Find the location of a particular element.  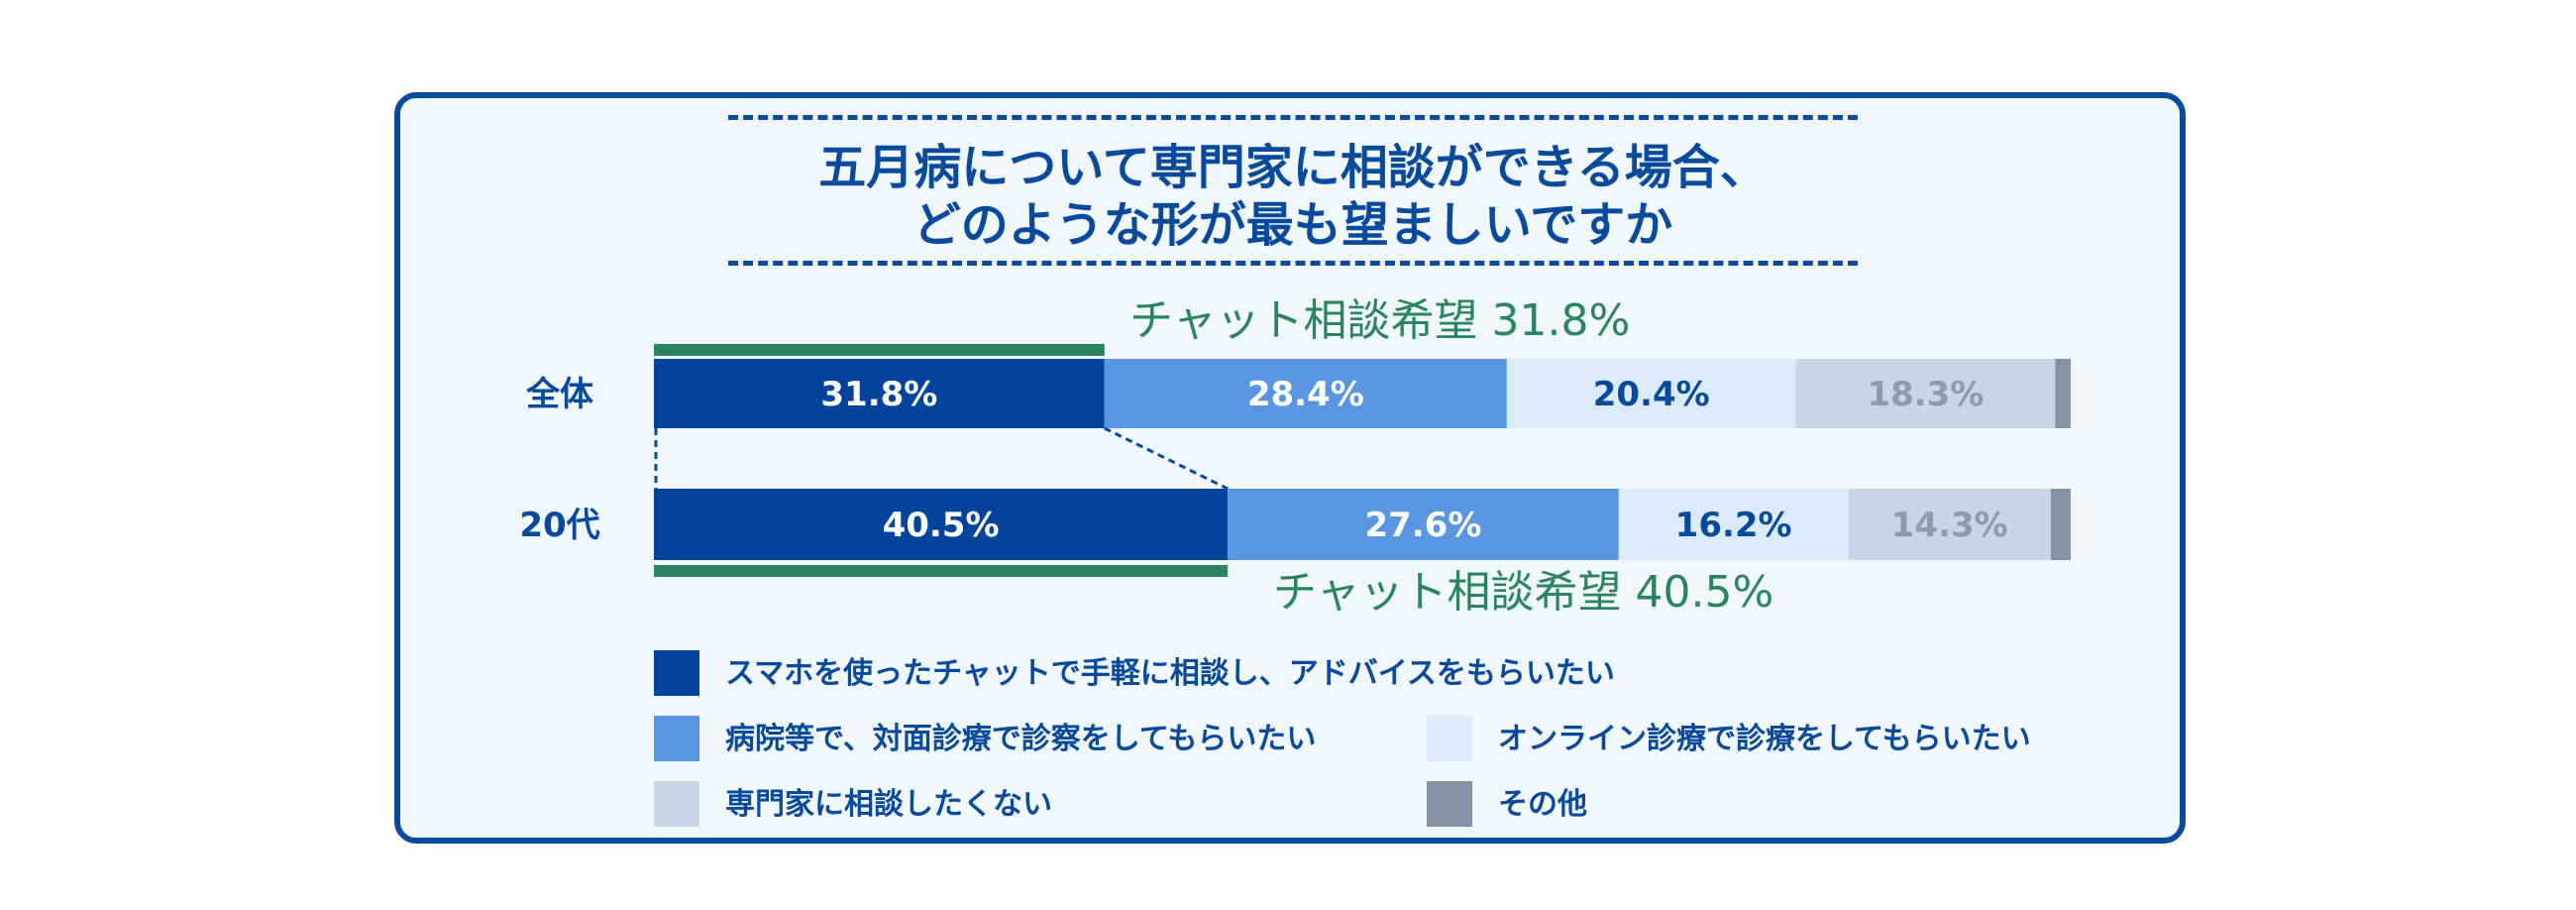

chart-title-line2: どのような形が最も望ましいですか is located at coordinates (1292, 225).